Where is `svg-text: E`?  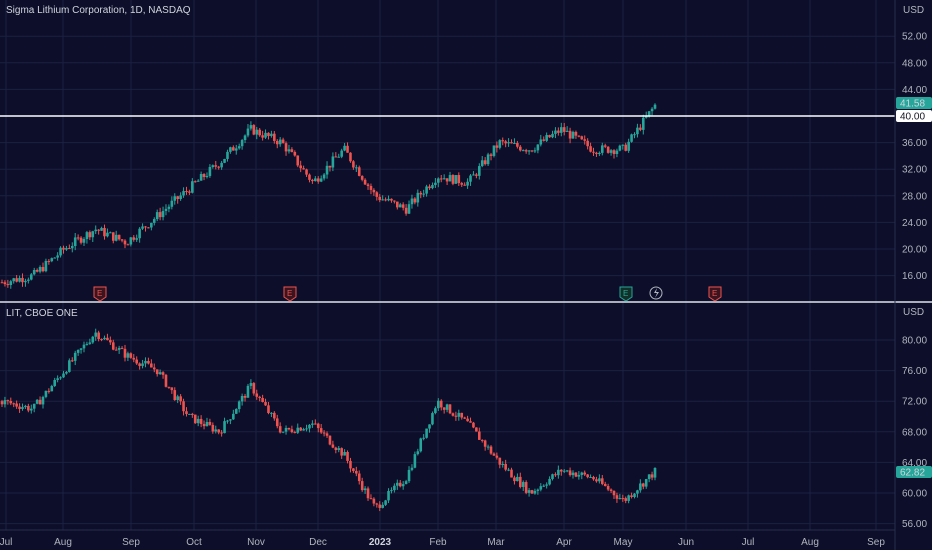
svg-text: E is located at coordinates (289, 293).